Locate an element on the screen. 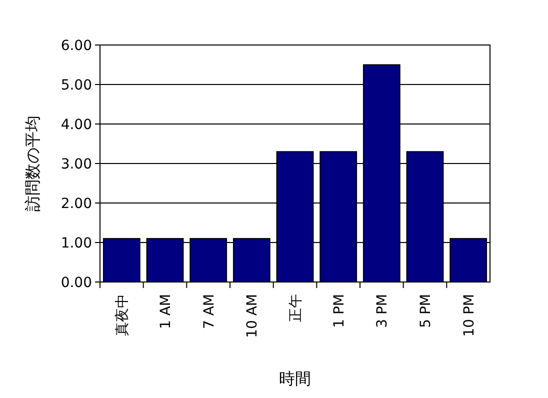 The image size is (548, 398). x-tick-label: 10 PM is located at coordinates (469, 315).